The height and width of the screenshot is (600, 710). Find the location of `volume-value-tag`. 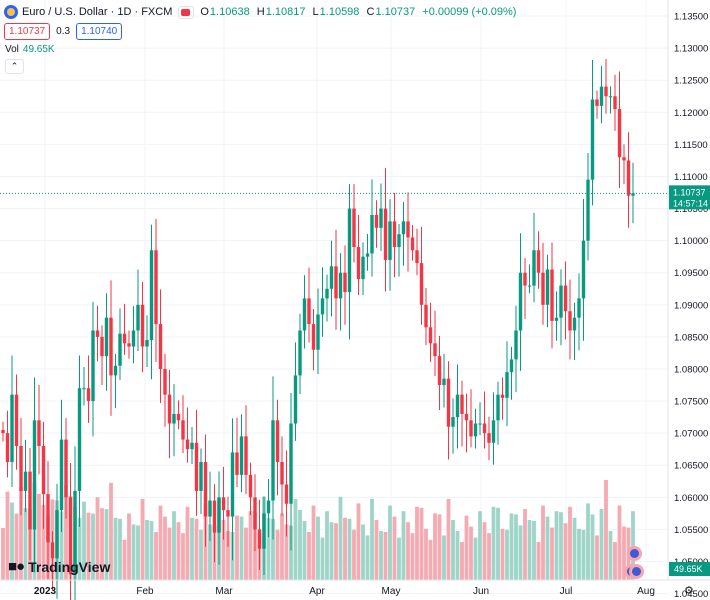

volume-value-tag is located at coordinates (689, 569).